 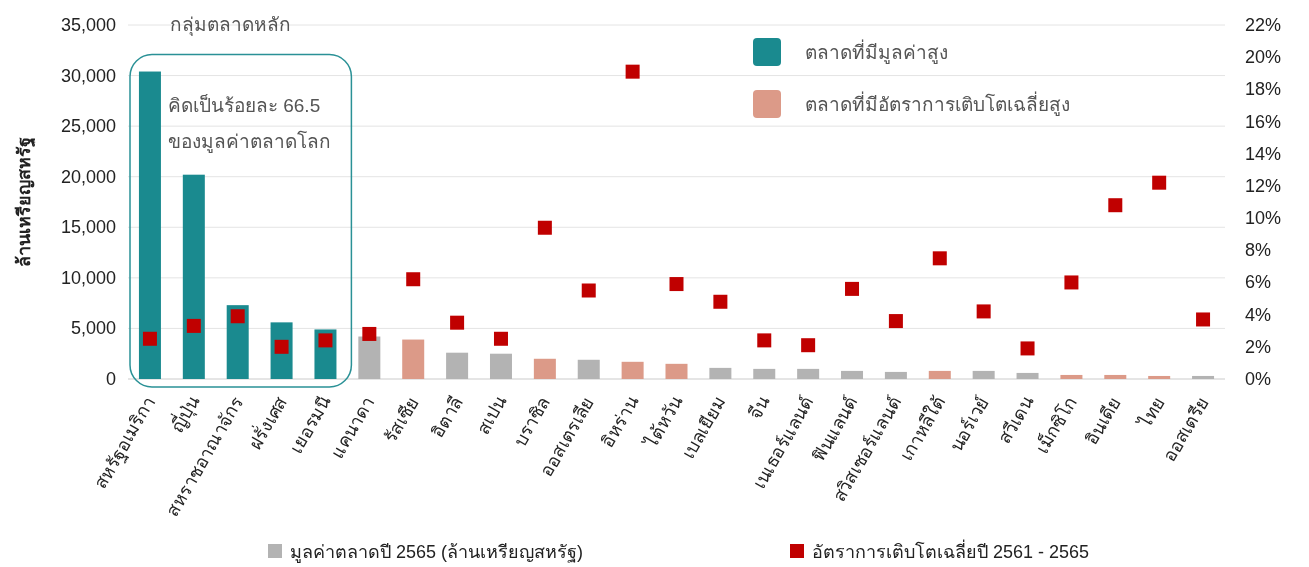 I want to click on y2-tick-label: 22%, so click(x=1263, y=25).